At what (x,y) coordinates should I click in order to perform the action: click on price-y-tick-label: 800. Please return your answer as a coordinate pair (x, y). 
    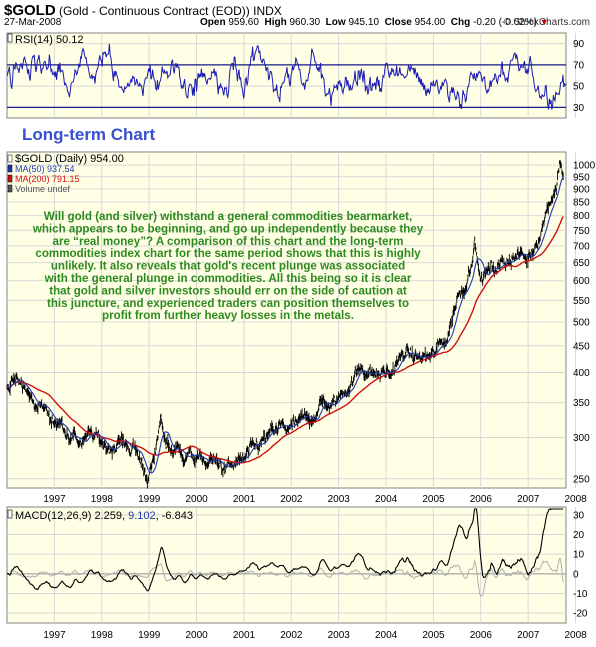
    Looking at the image, I should click on (581, 216).